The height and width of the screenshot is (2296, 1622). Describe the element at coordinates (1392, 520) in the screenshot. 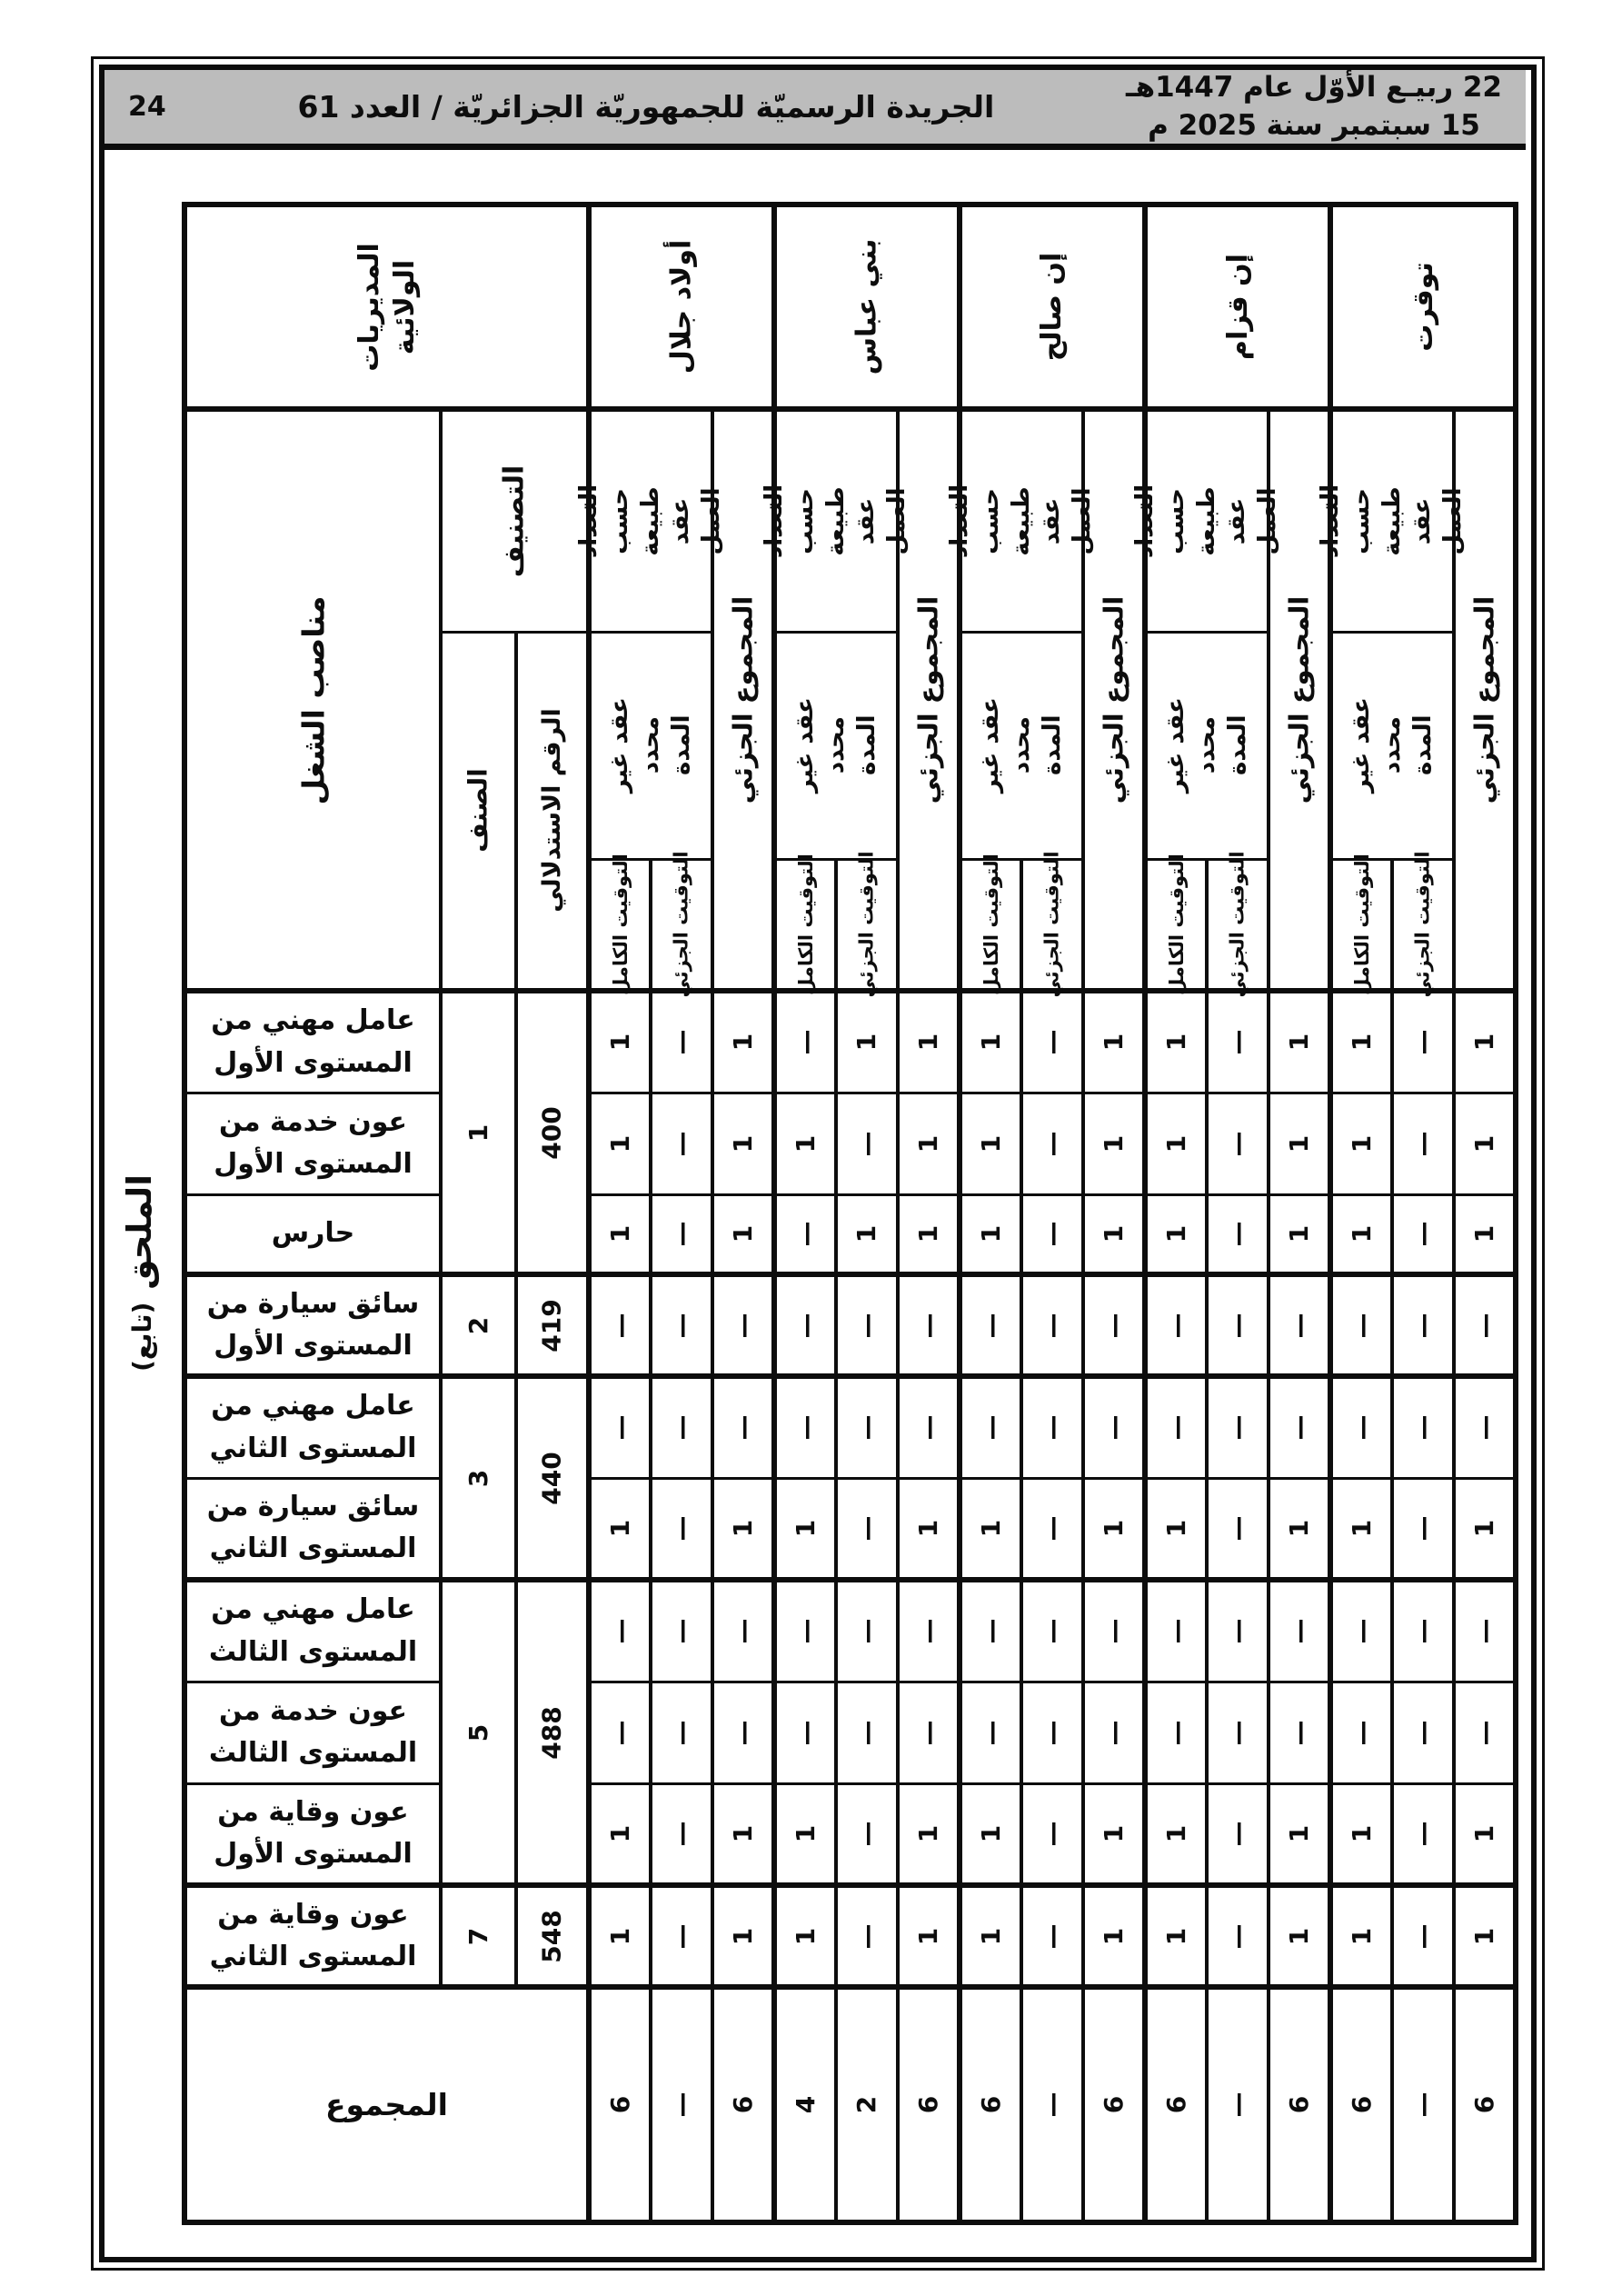

I see `census-header-cell: التعداد حسب طبيعة عقد العمل` at that location.